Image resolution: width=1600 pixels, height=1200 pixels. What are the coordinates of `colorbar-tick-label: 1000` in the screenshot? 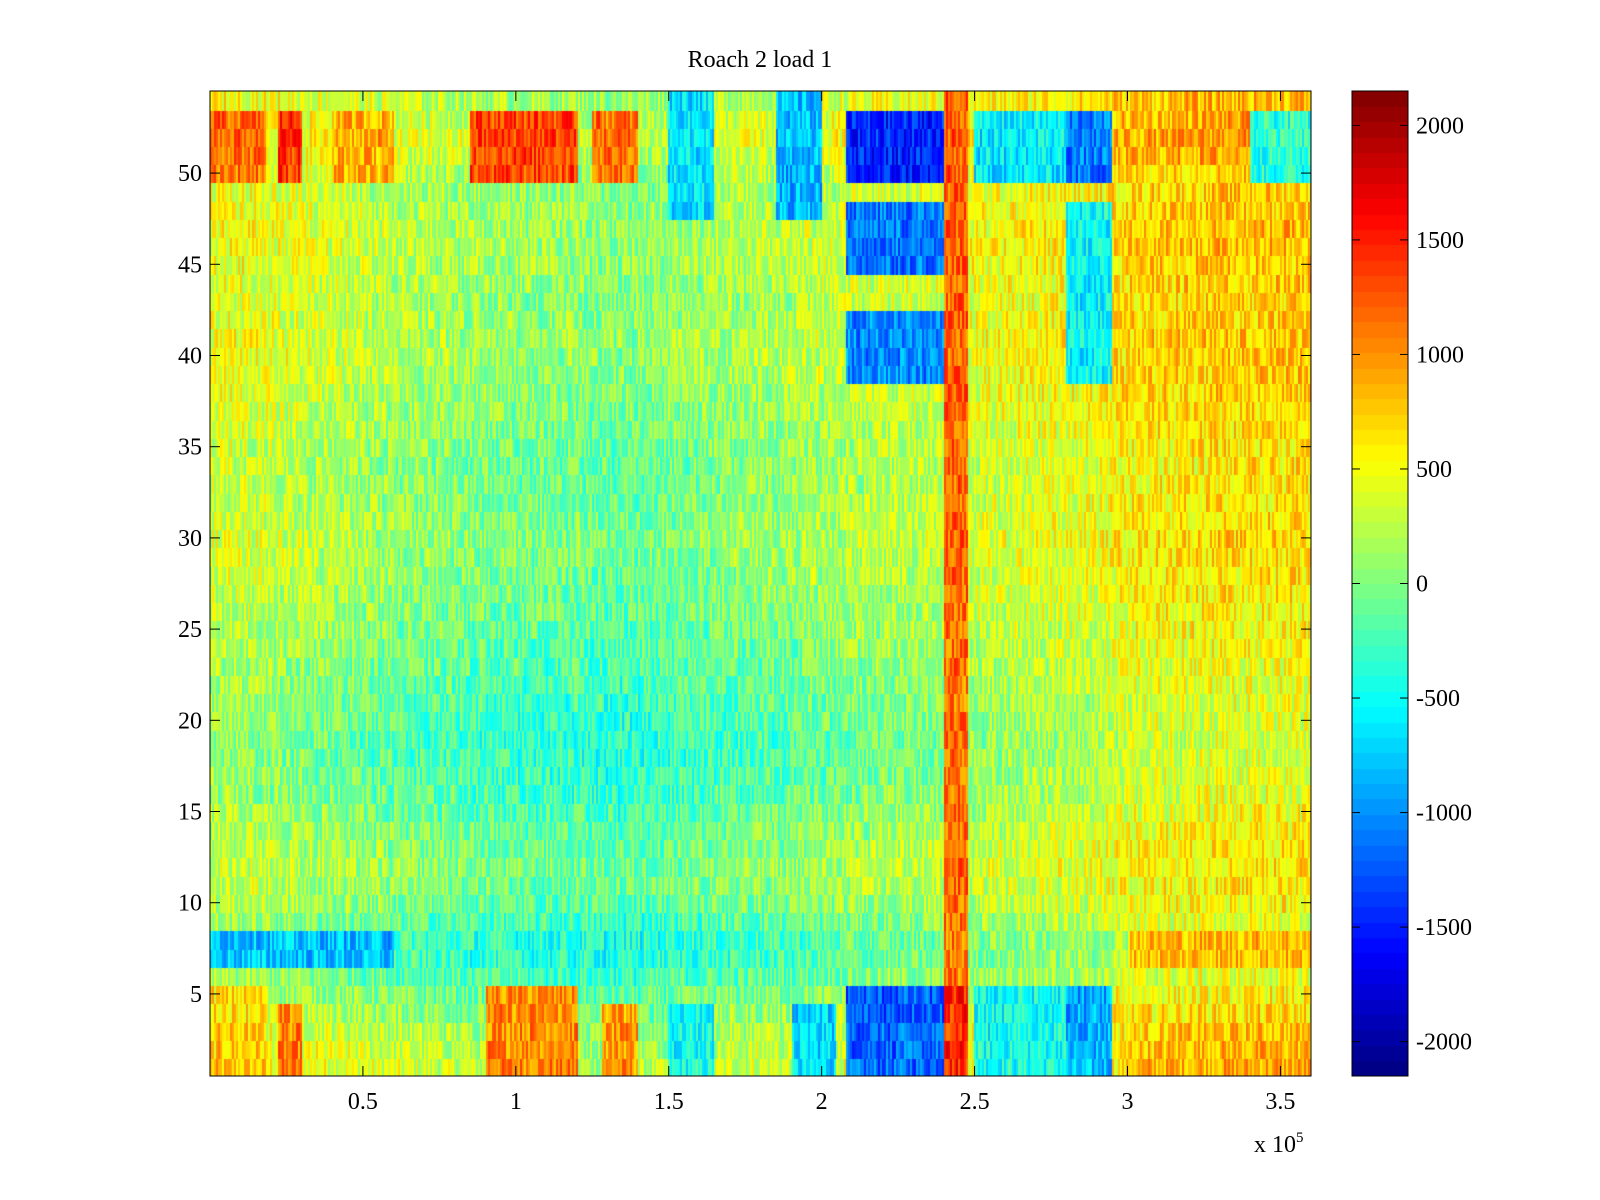 It's located at (1440, 355).